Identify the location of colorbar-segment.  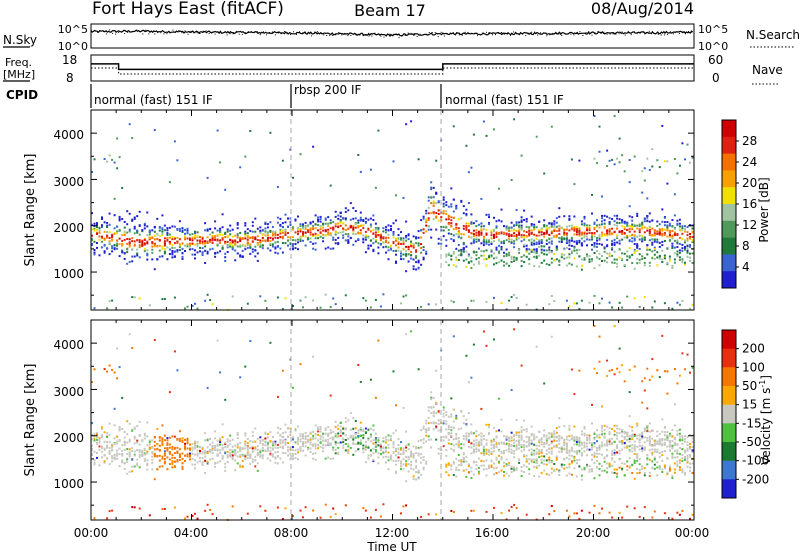
(729, 246).